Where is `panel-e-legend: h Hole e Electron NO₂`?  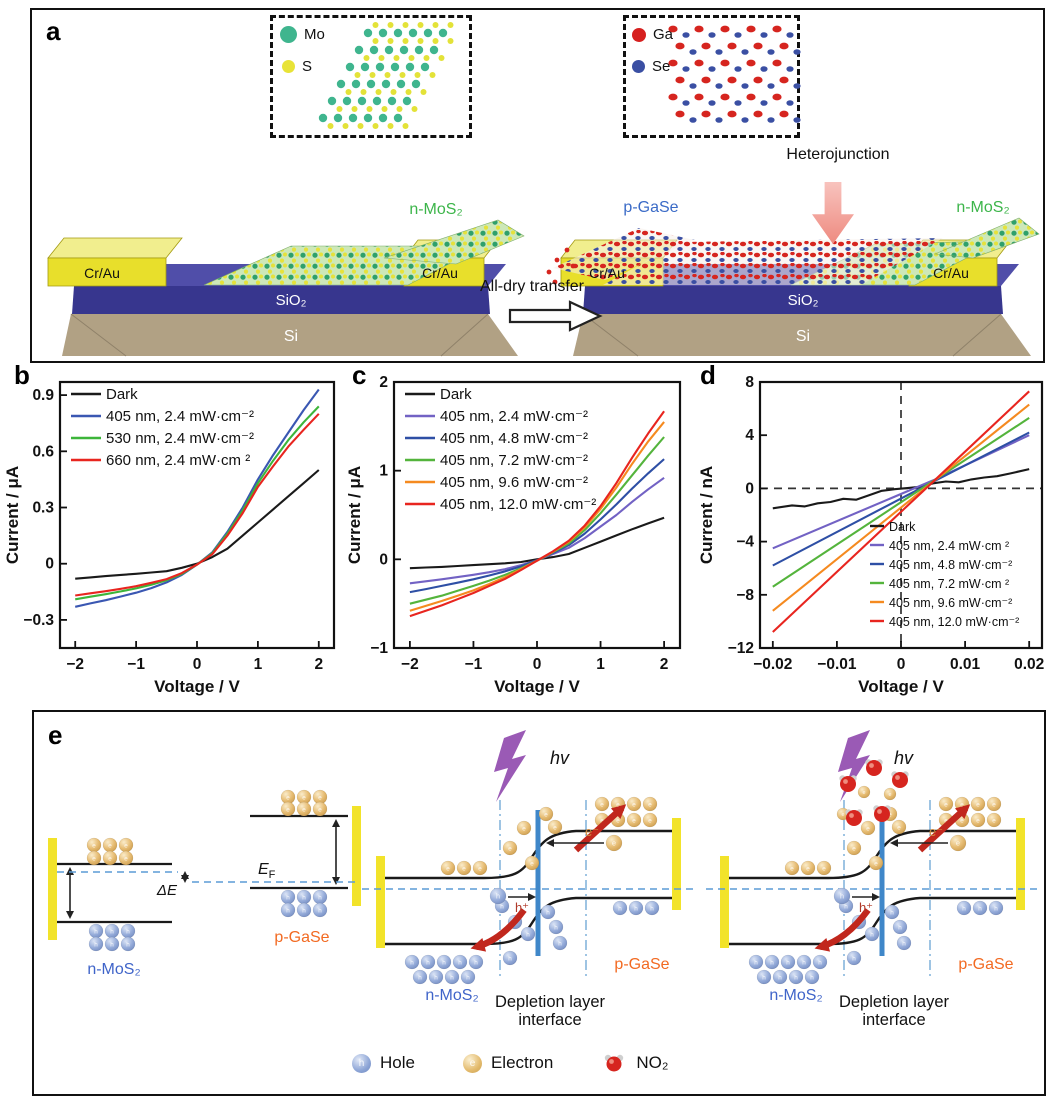 panel-e-legend: h Hole e Electron NO₂ is located at coordinates (510, 1063).